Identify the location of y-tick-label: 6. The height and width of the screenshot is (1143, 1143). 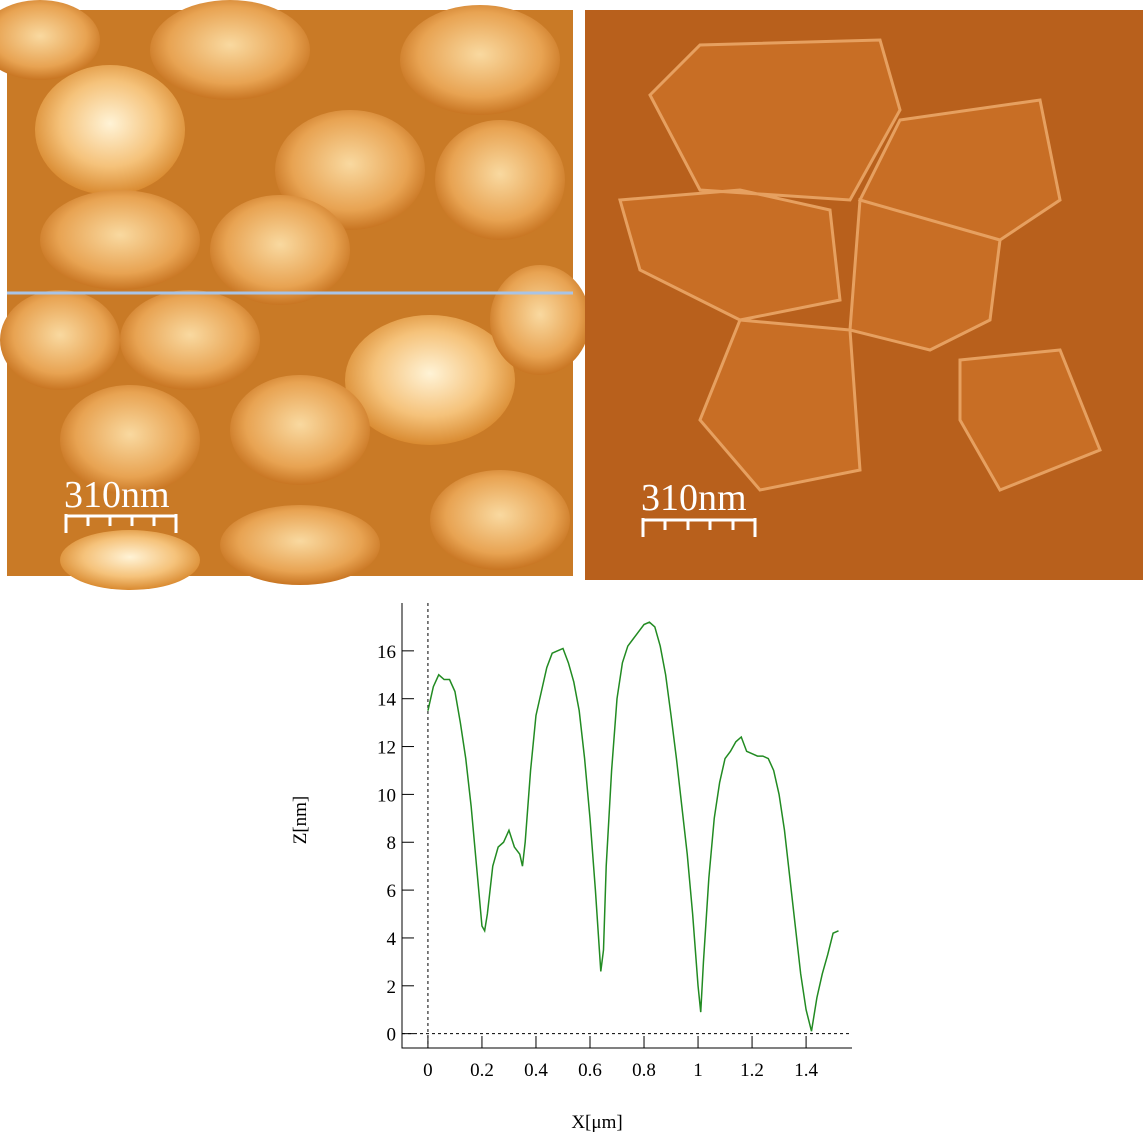
(392, 891).